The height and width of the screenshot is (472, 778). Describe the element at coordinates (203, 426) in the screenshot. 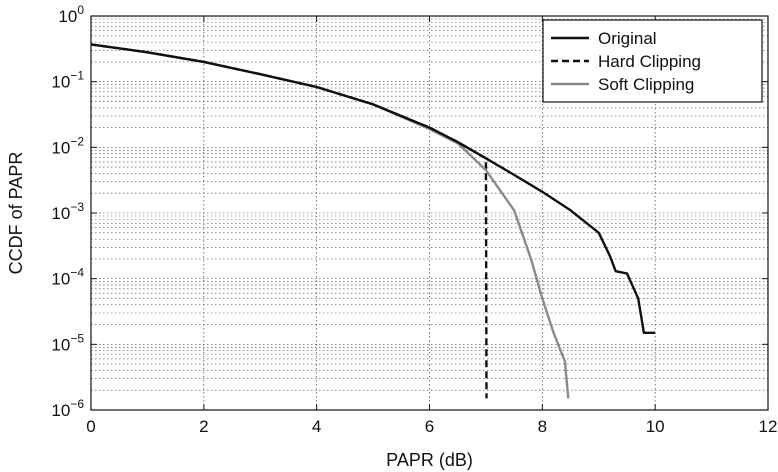

I see `x-tick-label: 2` at that location.